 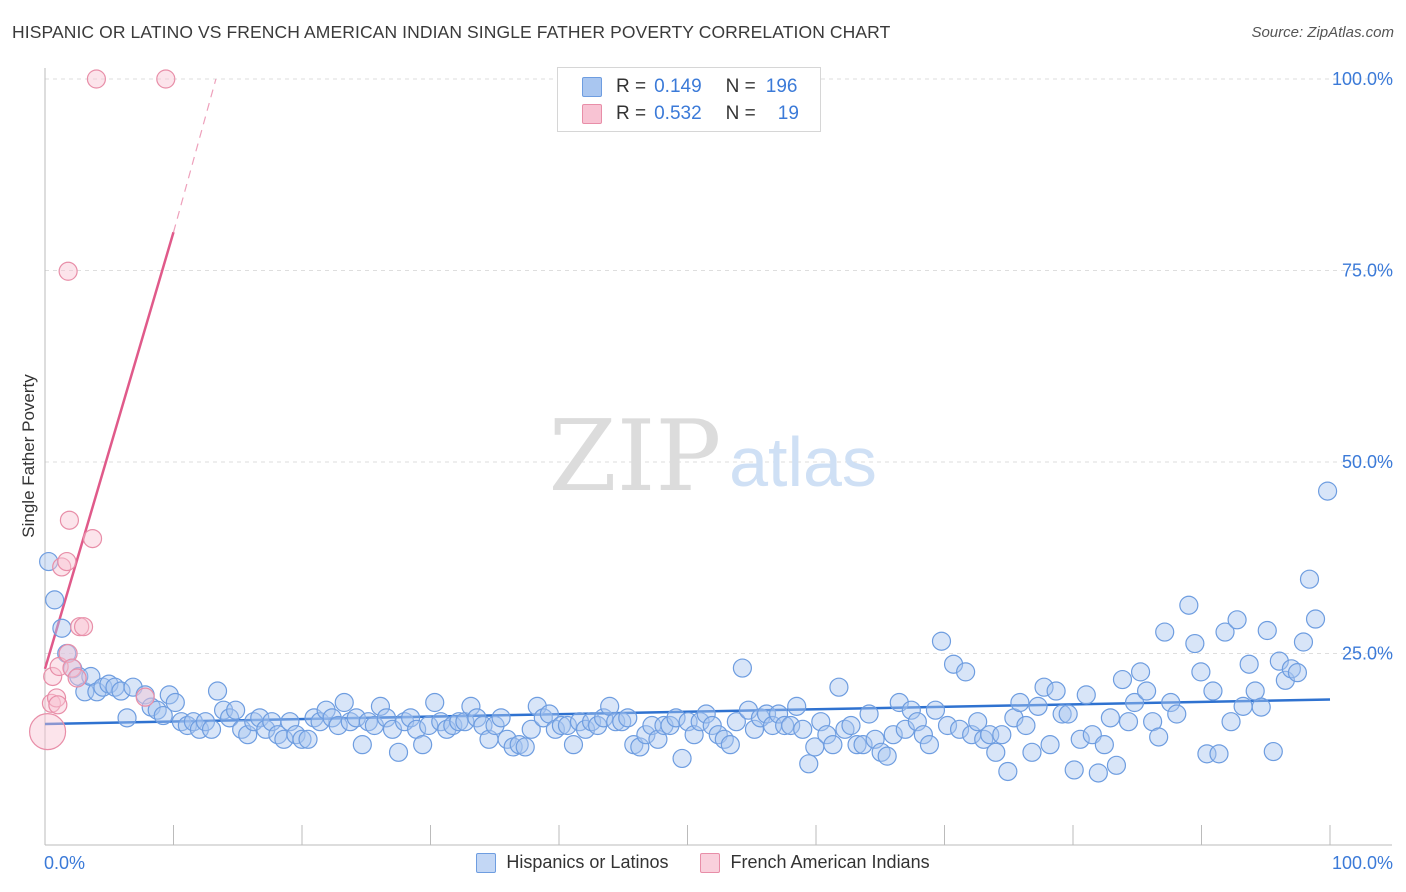 I want to click on legend-r-value: 0.149, so click(x=678, y=86).